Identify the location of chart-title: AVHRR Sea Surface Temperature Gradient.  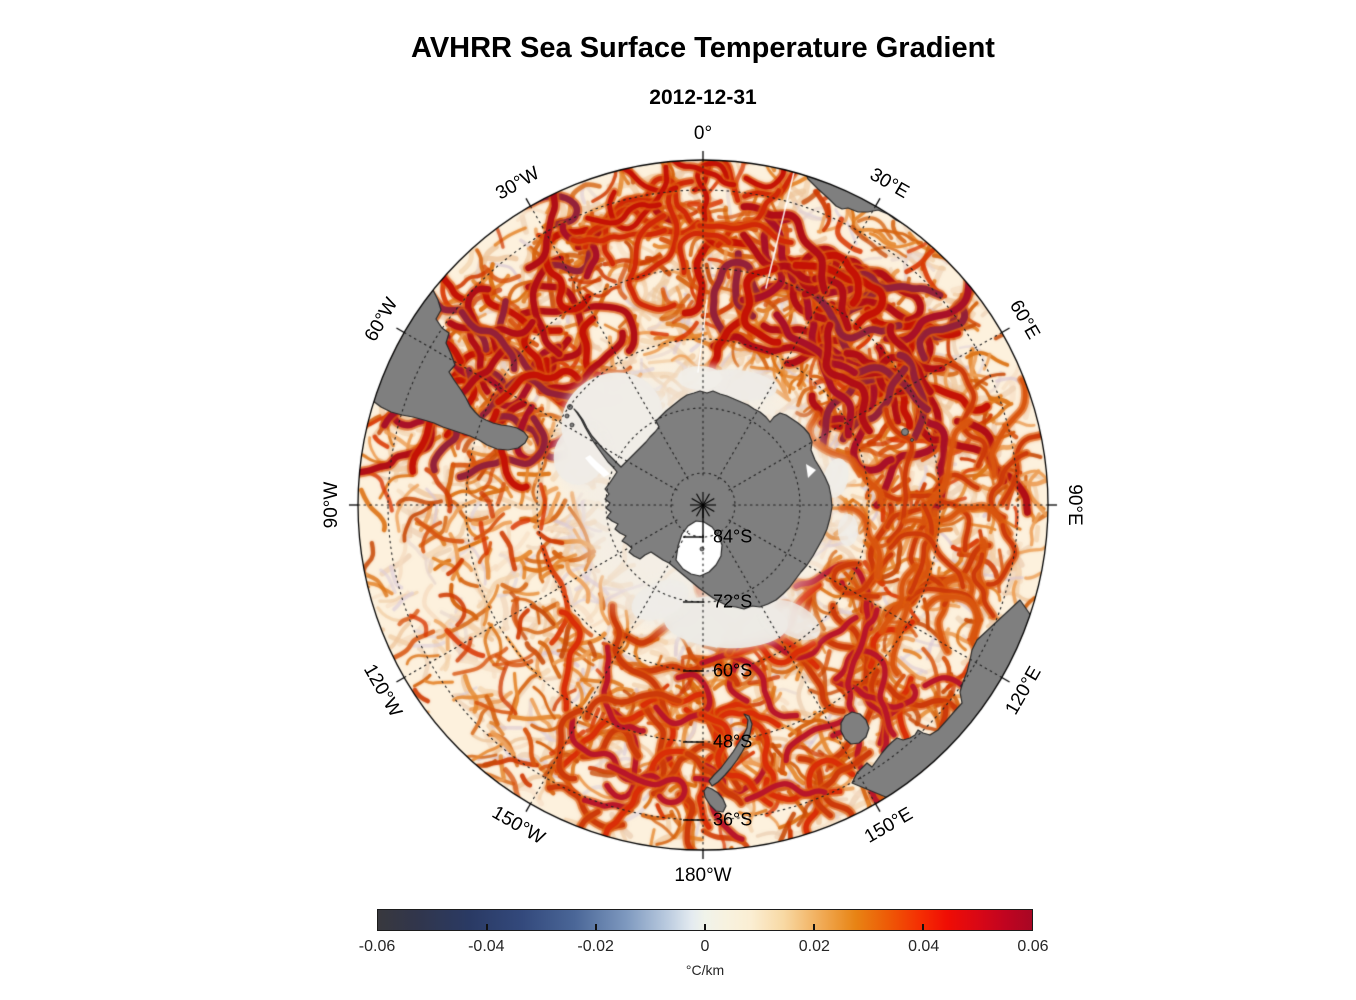
(703, 48).